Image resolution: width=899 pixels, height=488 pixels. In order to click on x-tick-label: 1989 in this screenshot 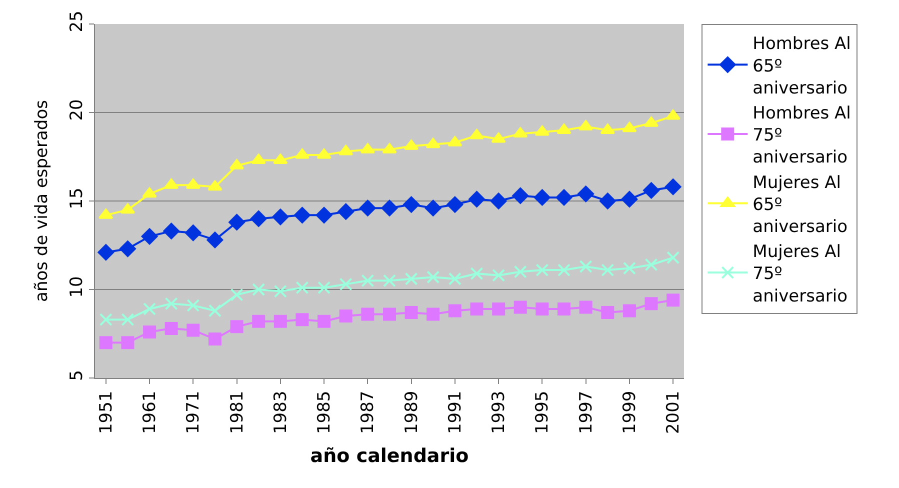, I will do `click(412, 412)`.